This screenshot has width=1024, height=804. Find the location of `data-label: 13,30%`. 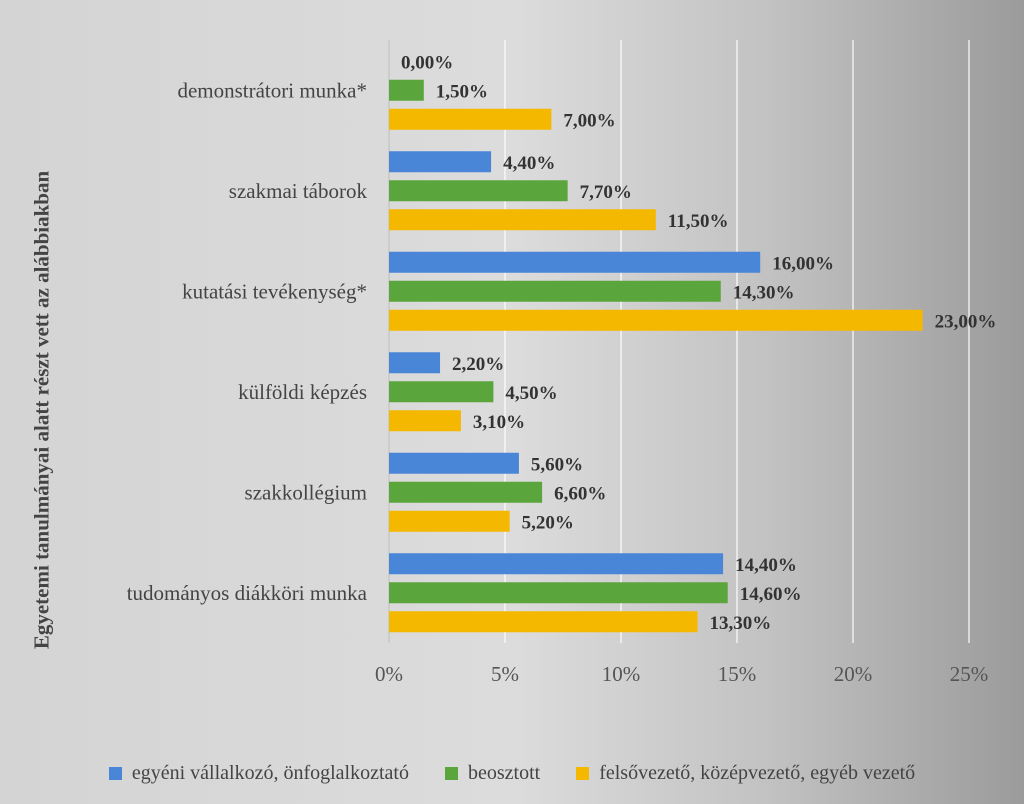

data-label: 13,30% is located at coordinates (741, 623).